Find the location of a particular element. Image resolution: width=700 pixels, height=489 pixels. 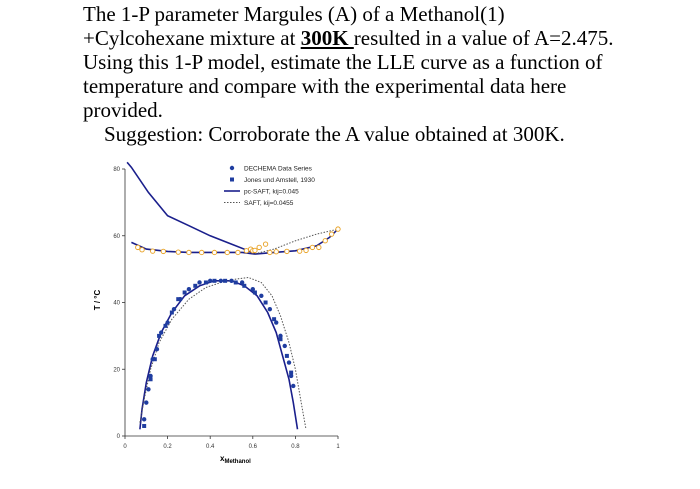

y-tick-label: 20 is located at coordinates (116, 370).